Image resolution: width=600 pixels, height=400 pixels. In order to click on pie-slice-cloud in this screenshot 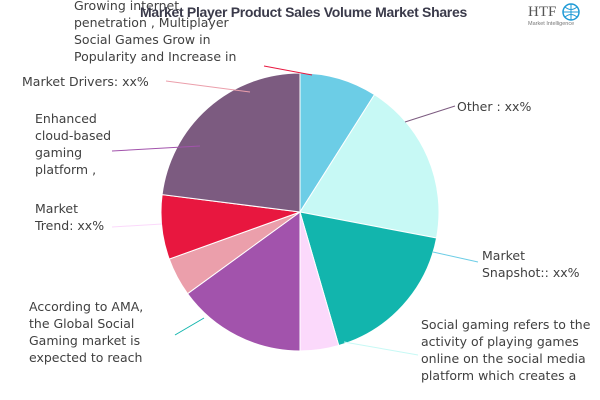, I will do `click(243, 281)`.